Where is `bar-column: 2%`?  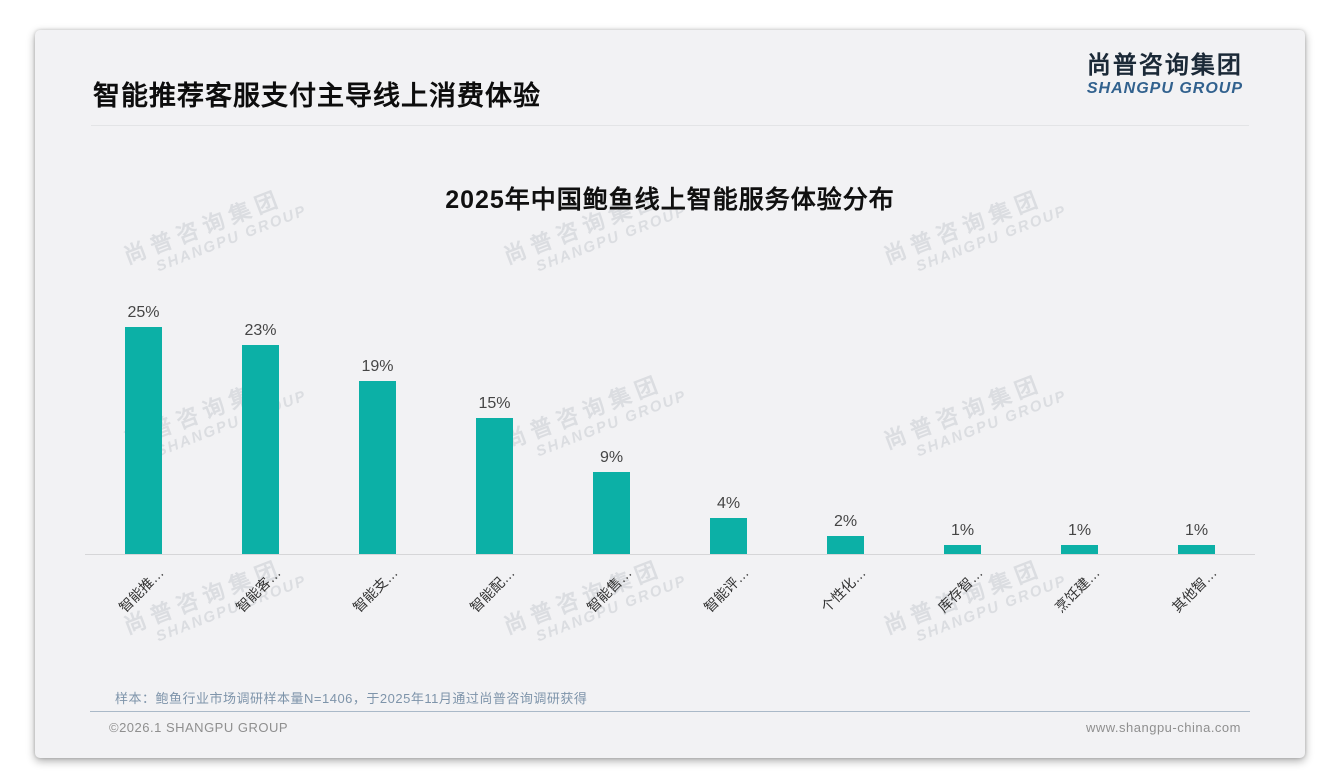 bar-column: 2% is located at coordinates (845, 428).